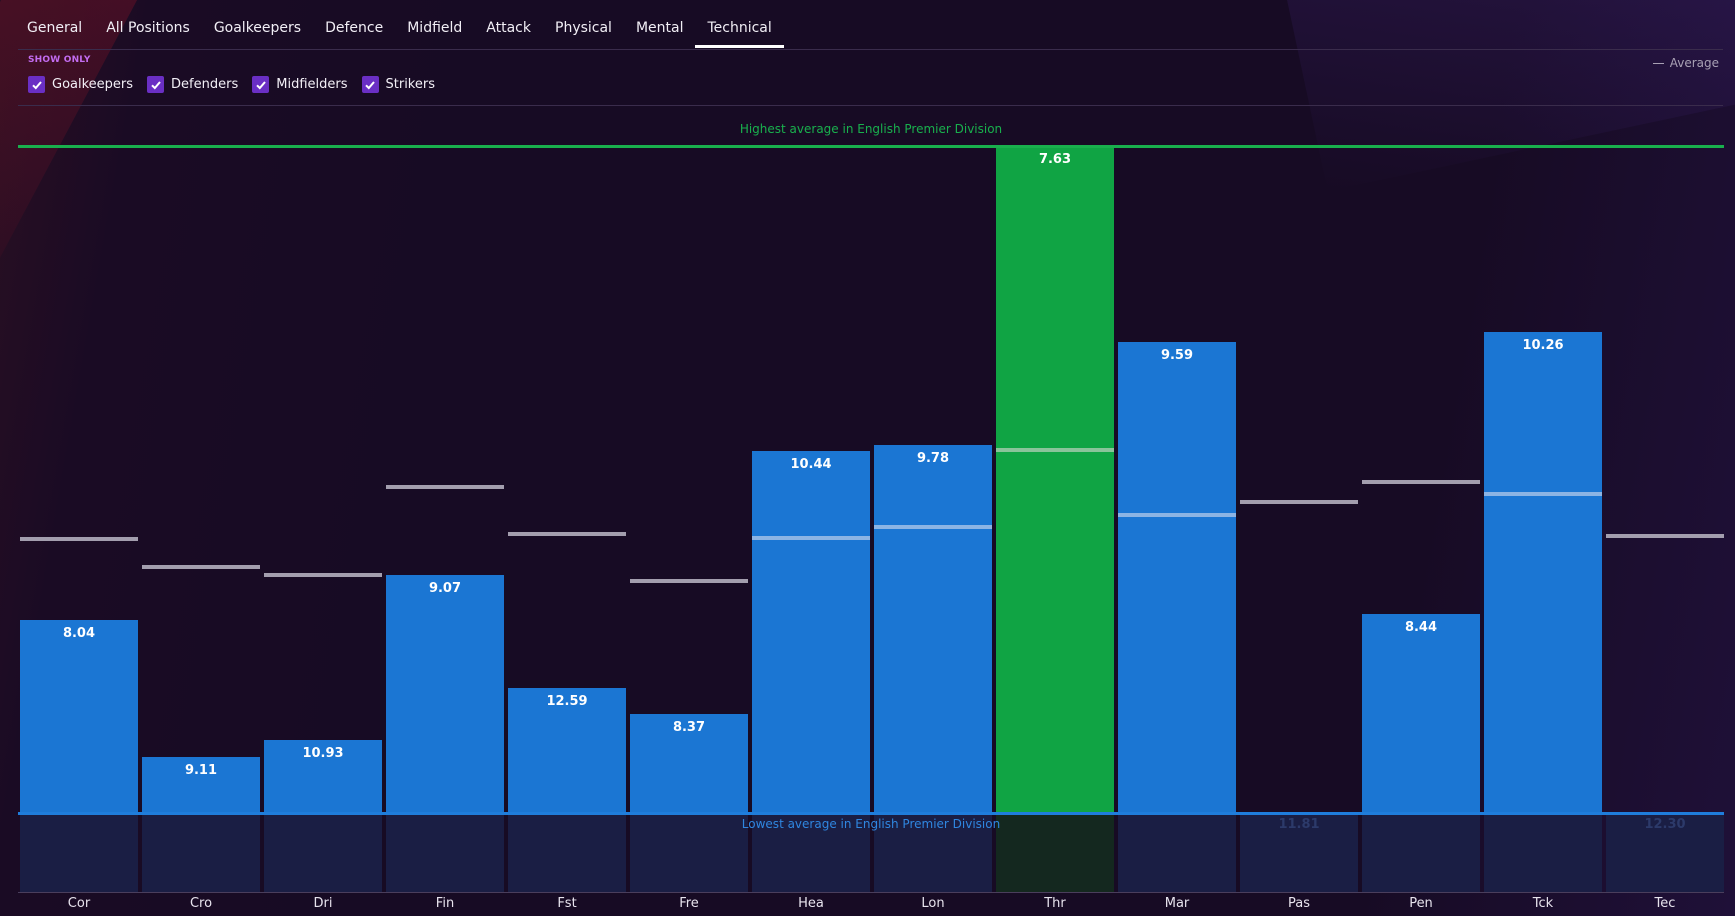 This screenshot has height=916, width=1735. I want to click on bar-value-label: 7.63, so click(1055, 159).